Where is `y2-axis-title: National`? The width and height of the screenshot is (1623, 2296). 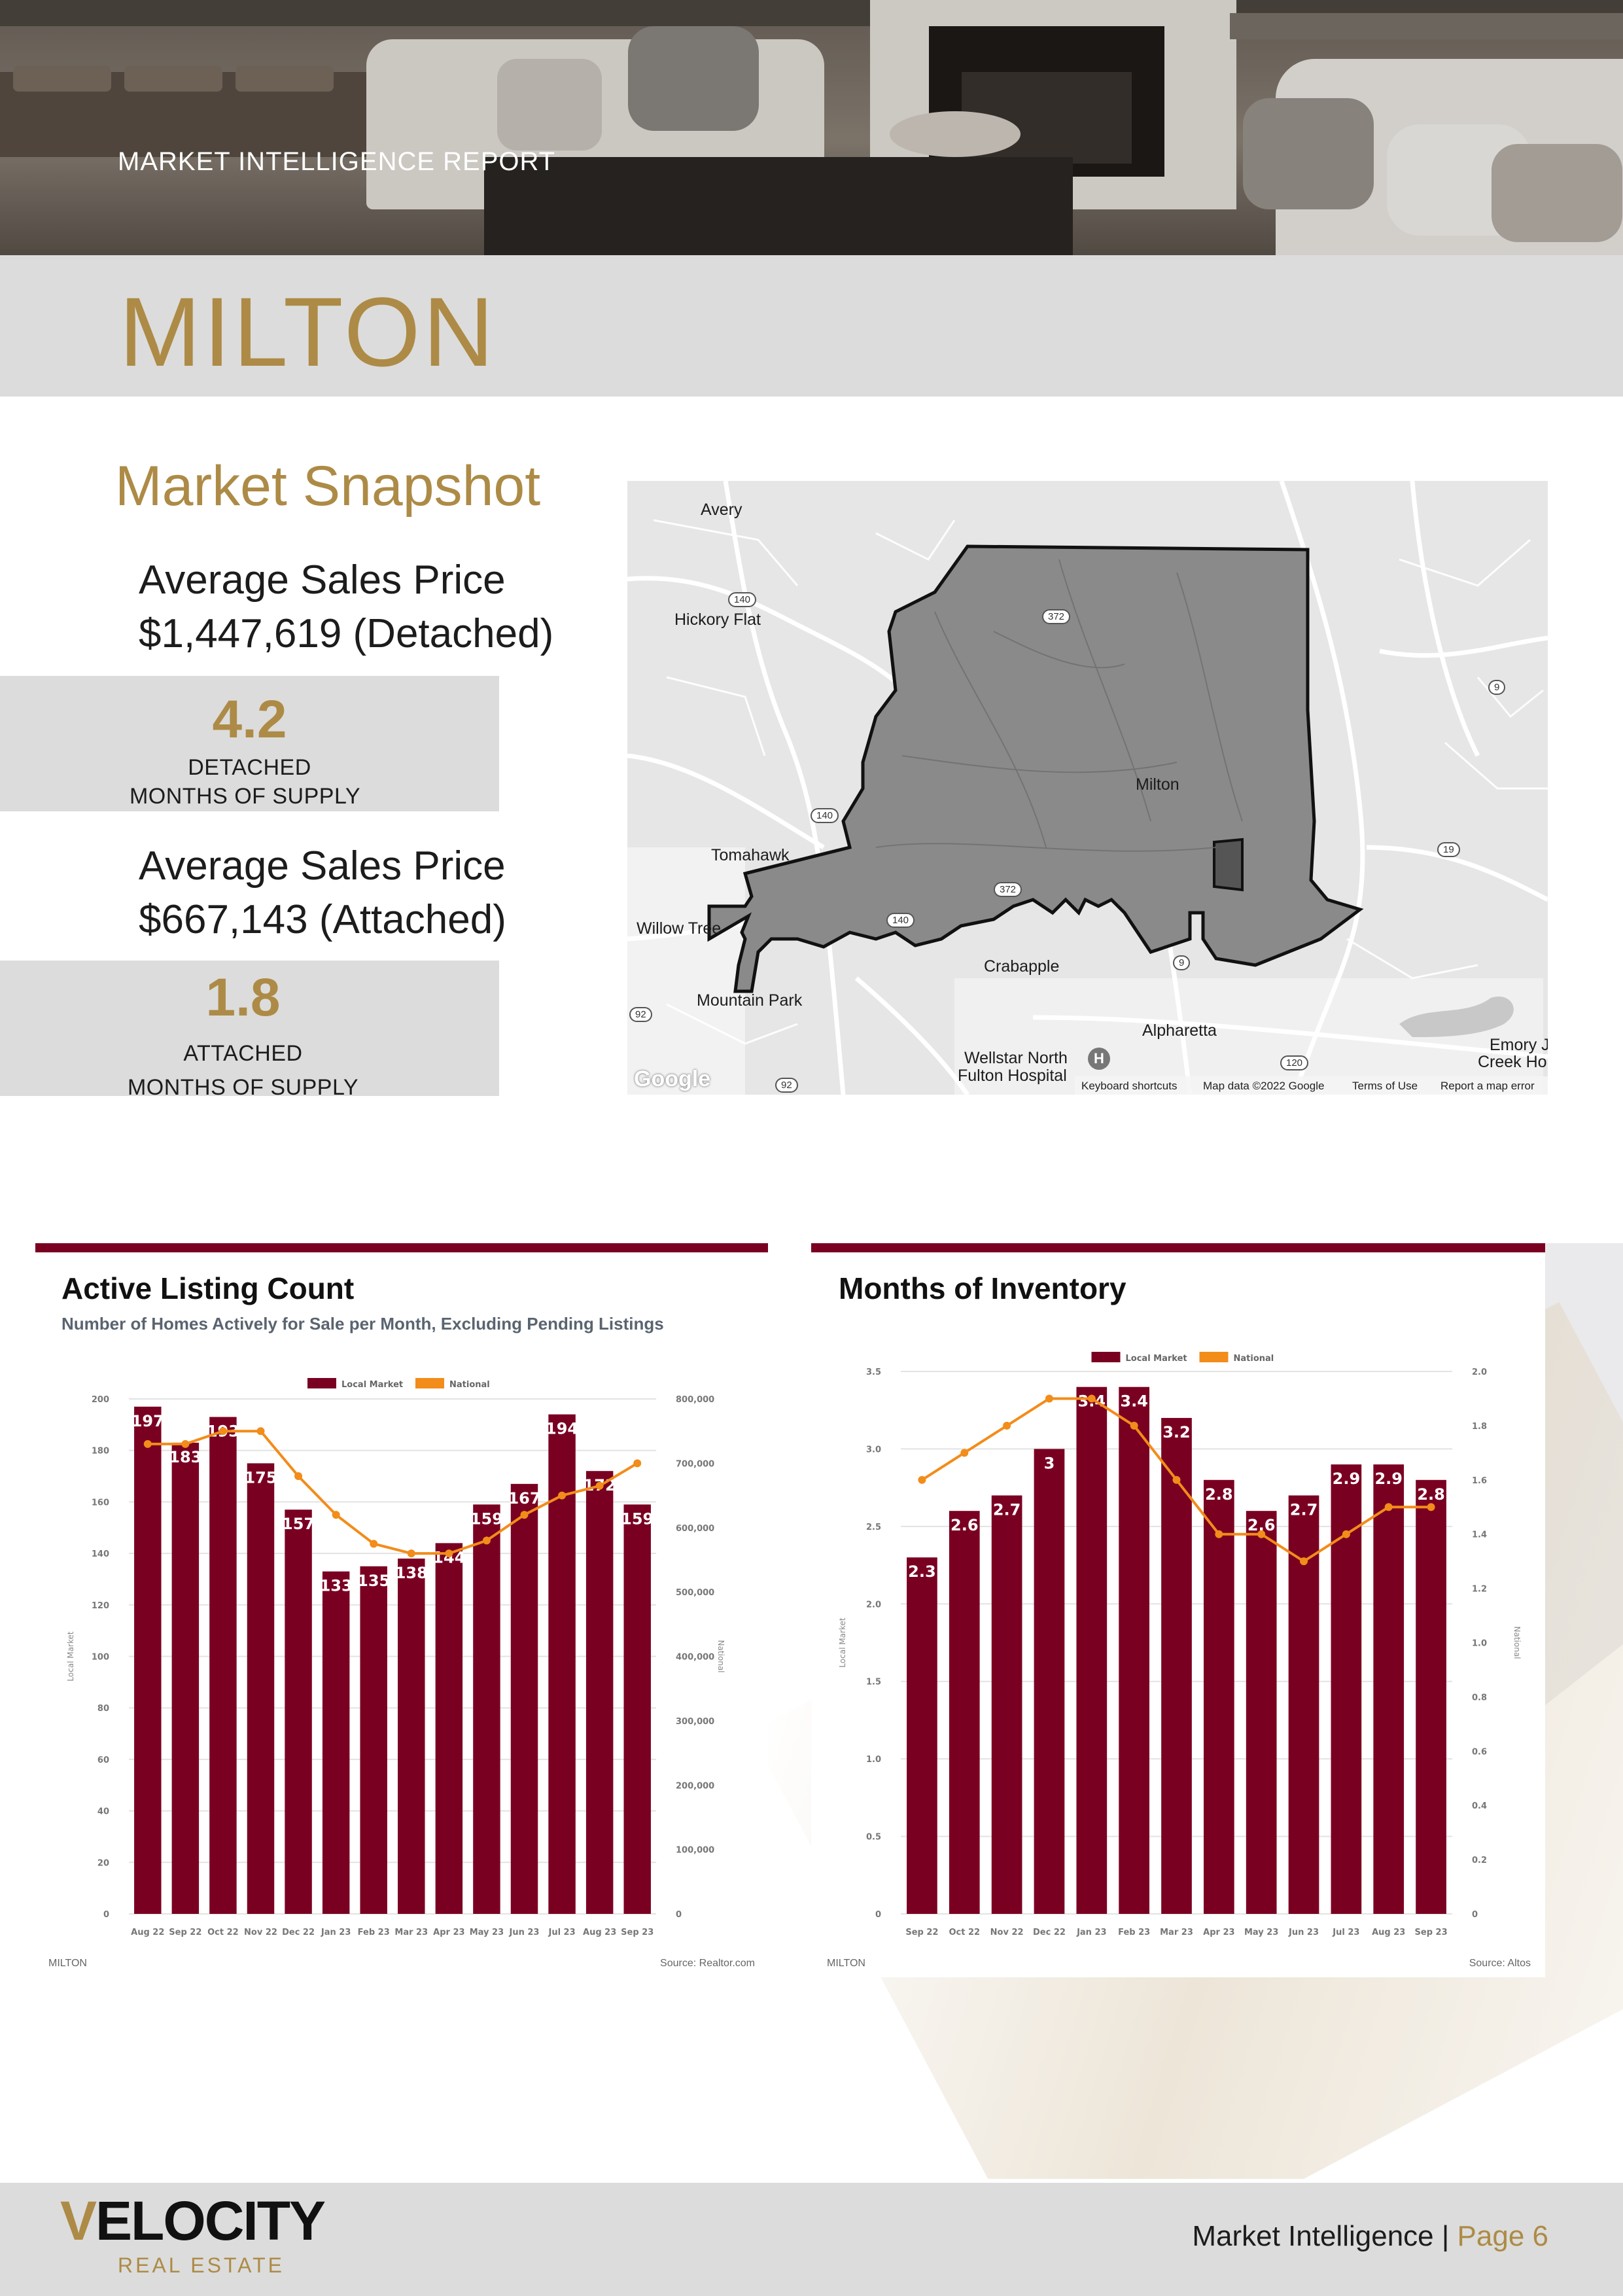
y2-axis-title: National is located at coordinates (721, 1656).